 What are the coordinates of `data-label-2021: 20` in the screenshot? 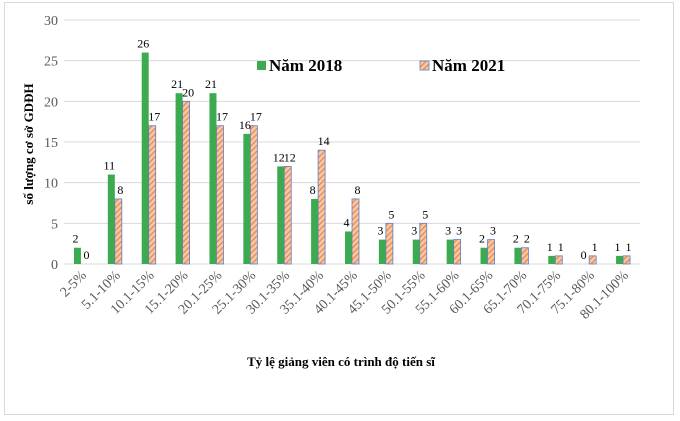 It's located at (188, 92).